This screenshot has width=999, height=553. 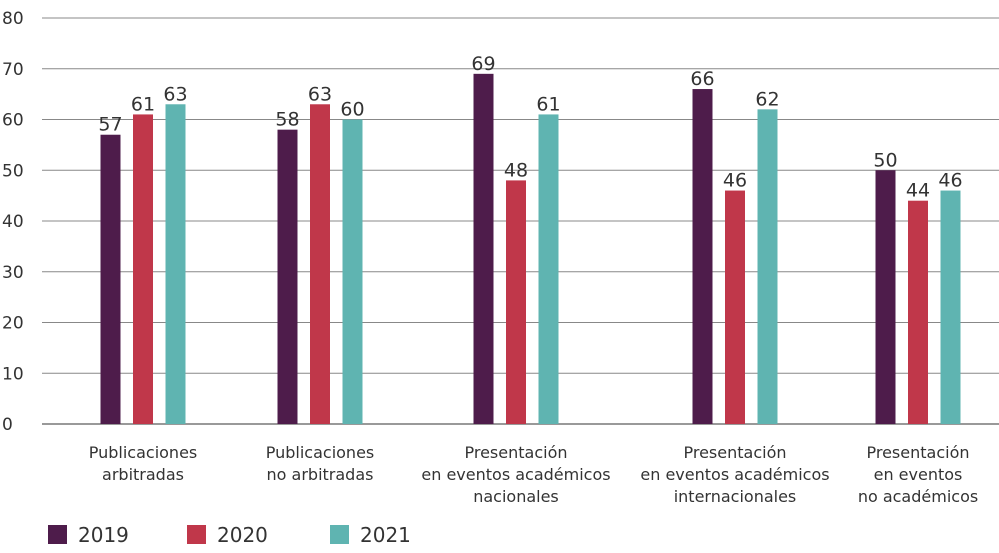 What do you see at coordinates (516, 170) in the screenshot?
I see `value-label: 48` at bounding box center [516, 170].